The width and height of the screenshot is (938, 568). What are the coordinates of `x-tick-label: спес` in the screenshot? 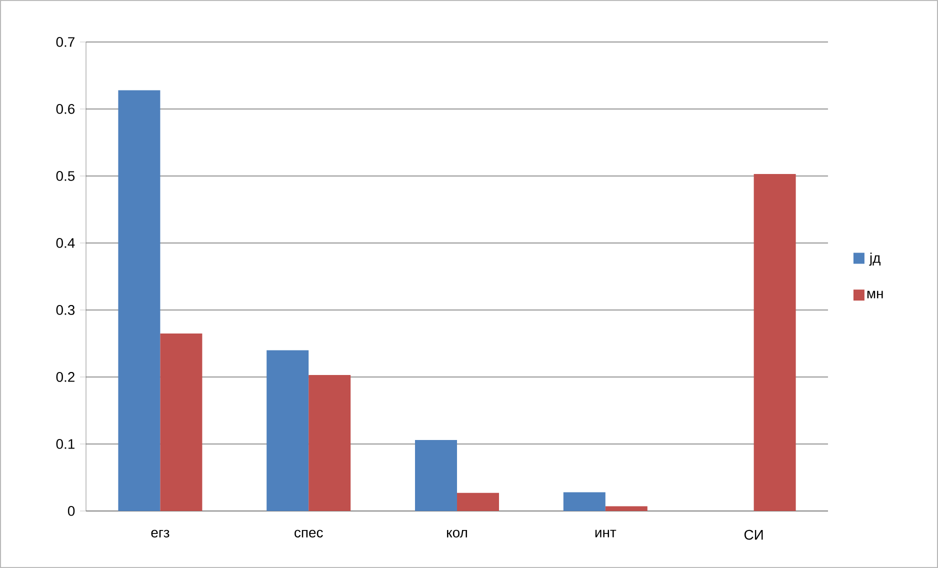 It's located at (308, 534).